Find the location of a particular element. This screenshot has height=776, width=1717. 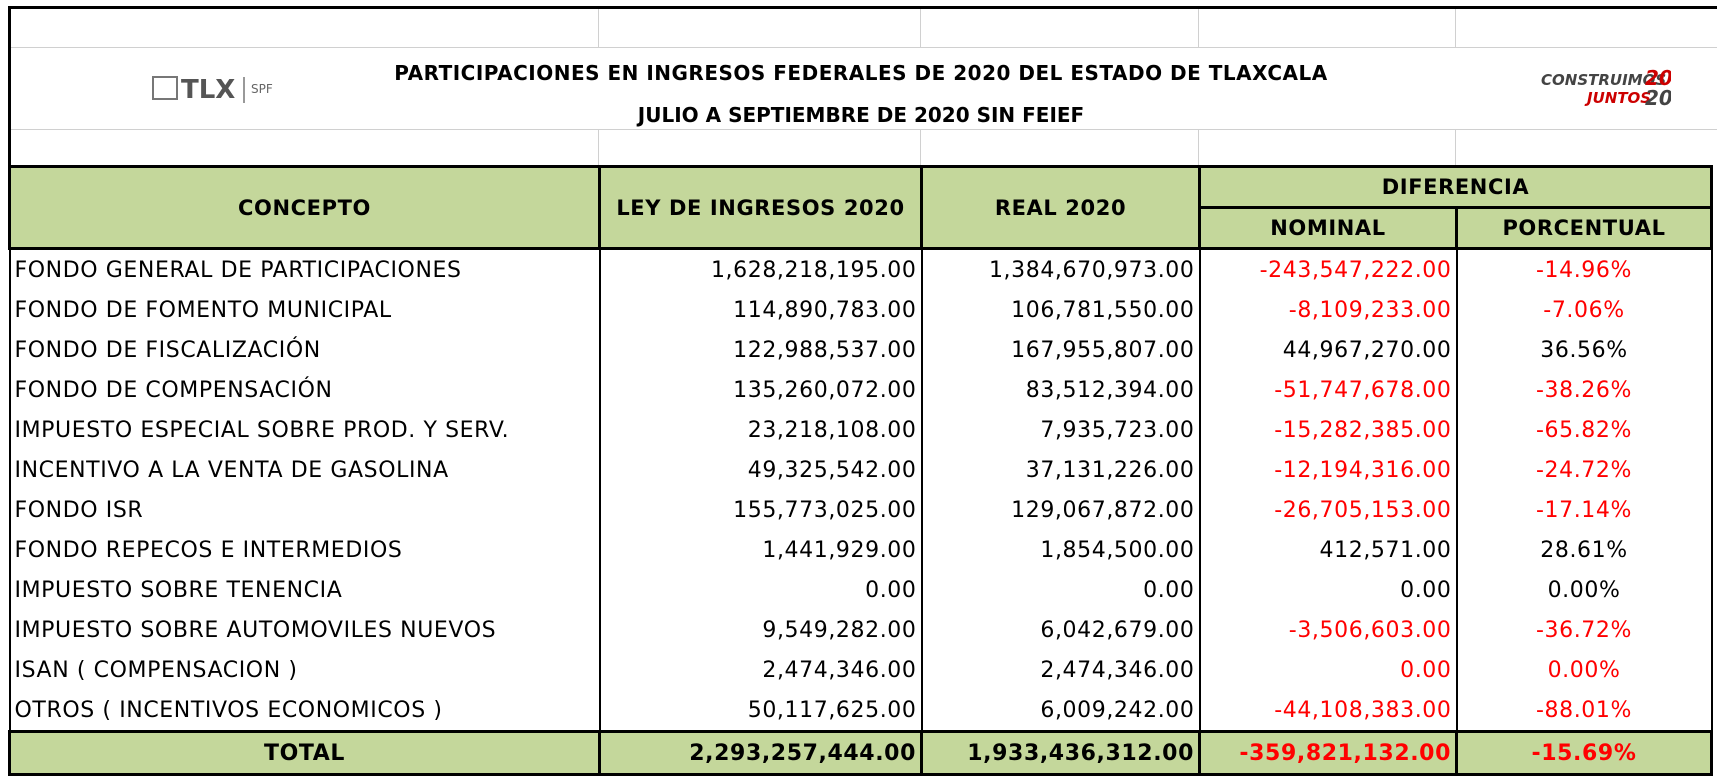

cell-nominal: 412,571.00 is located at coordinates (1328, 550).